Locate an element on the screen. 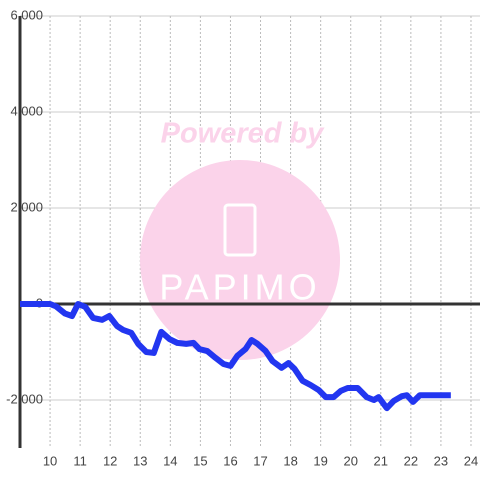 The height and width of the screenshot is (480, 480). x-tick-label: 10 is located at coordinates (50, 460).